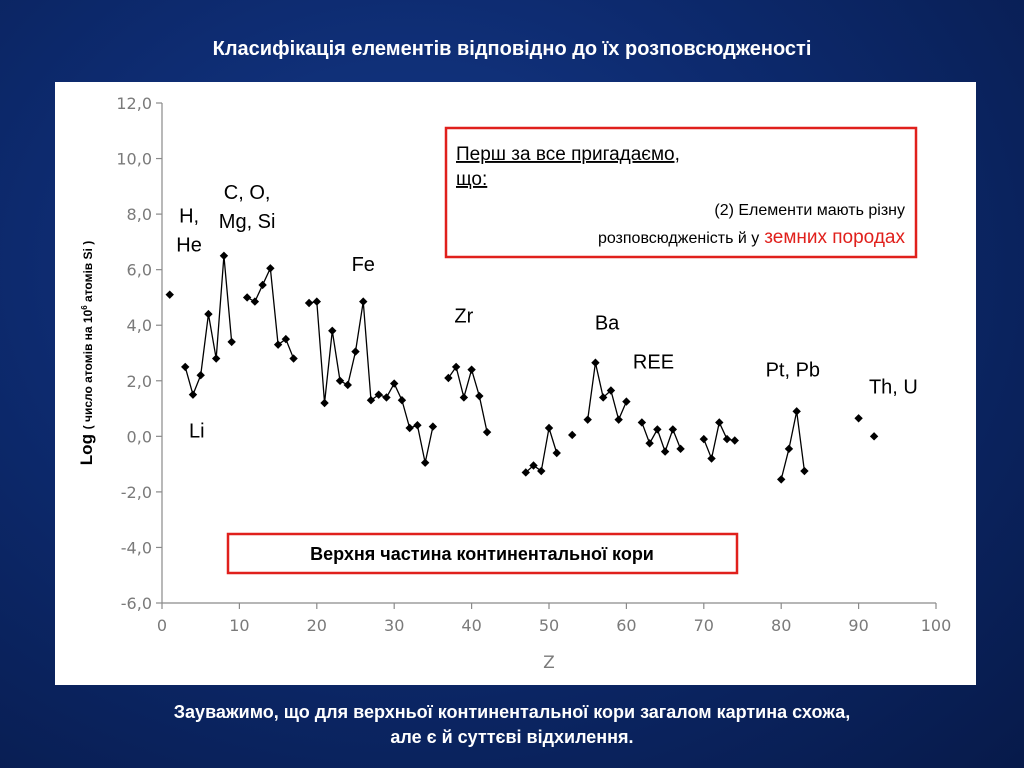 The width and height of the screenshot is (1024, 768). I want to click on footer-line2: але є й суттєві відхилення., so click(512, 737).